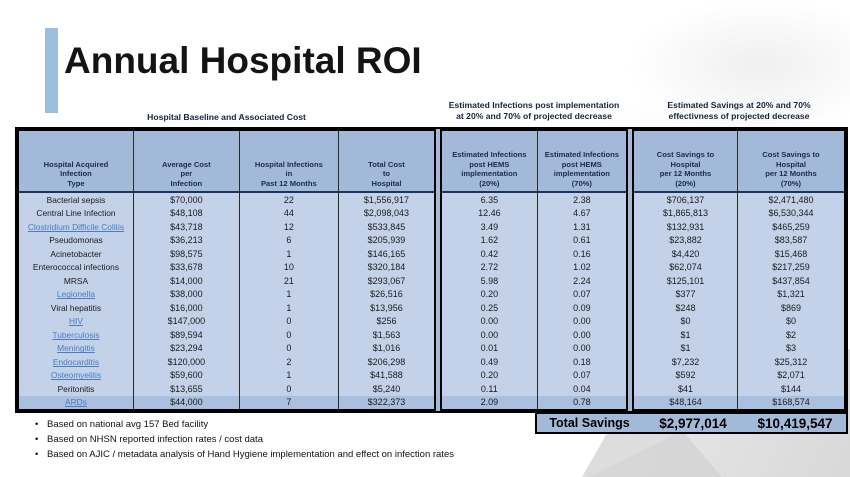  I want to click on cell-value: $592, so click(685, 375).